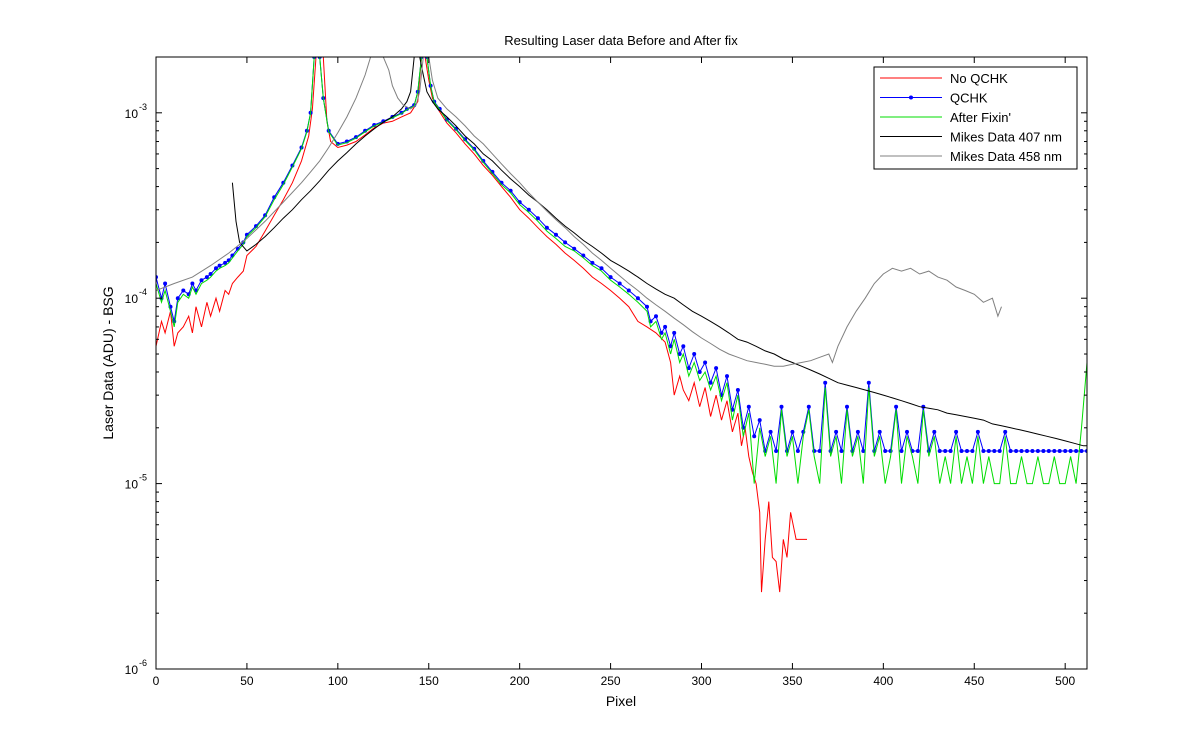 Image resolution: width=1200 pixels, height=750 pixels. What do you see at coordinates (1006, 137) in the screenshot?
I see `legend-label-3: Mikes Data 407 nm` at bounding box center [1006, 137].